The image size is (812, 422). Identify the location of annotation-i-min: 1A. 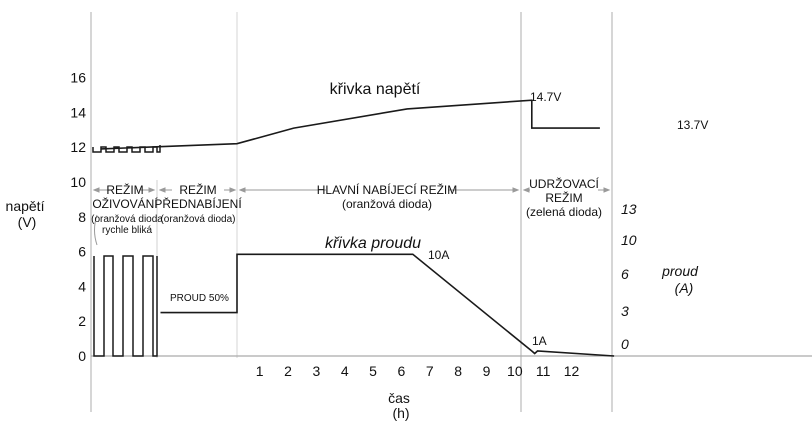
(539, 341).